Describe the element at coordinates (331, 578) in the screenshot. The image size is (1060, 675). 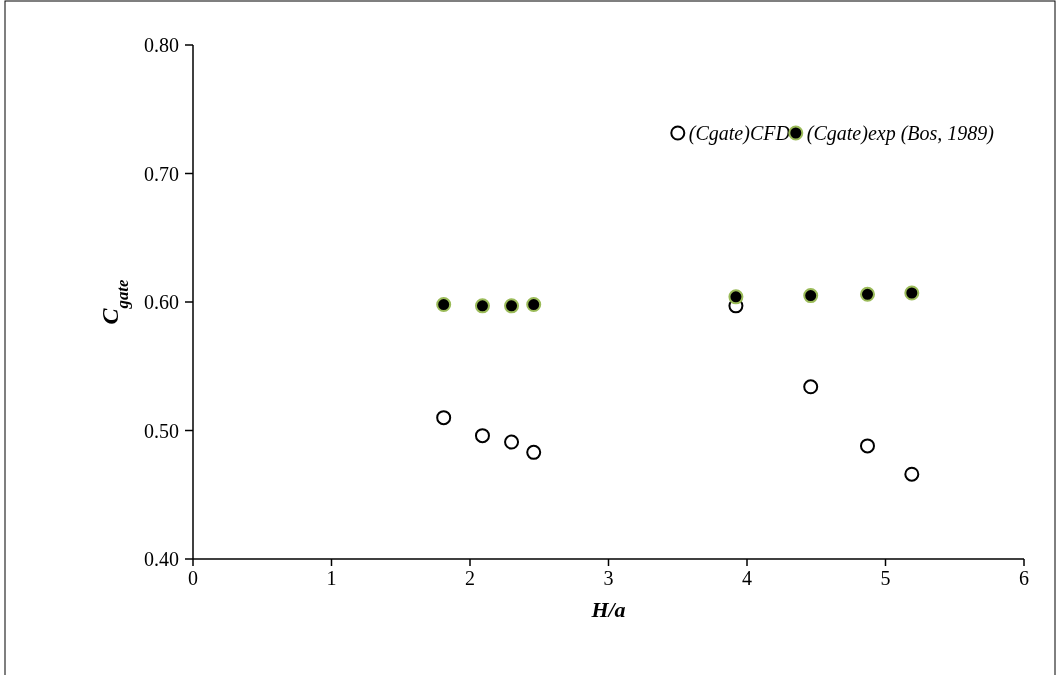
I see `x-tick-label: 1` at that location.